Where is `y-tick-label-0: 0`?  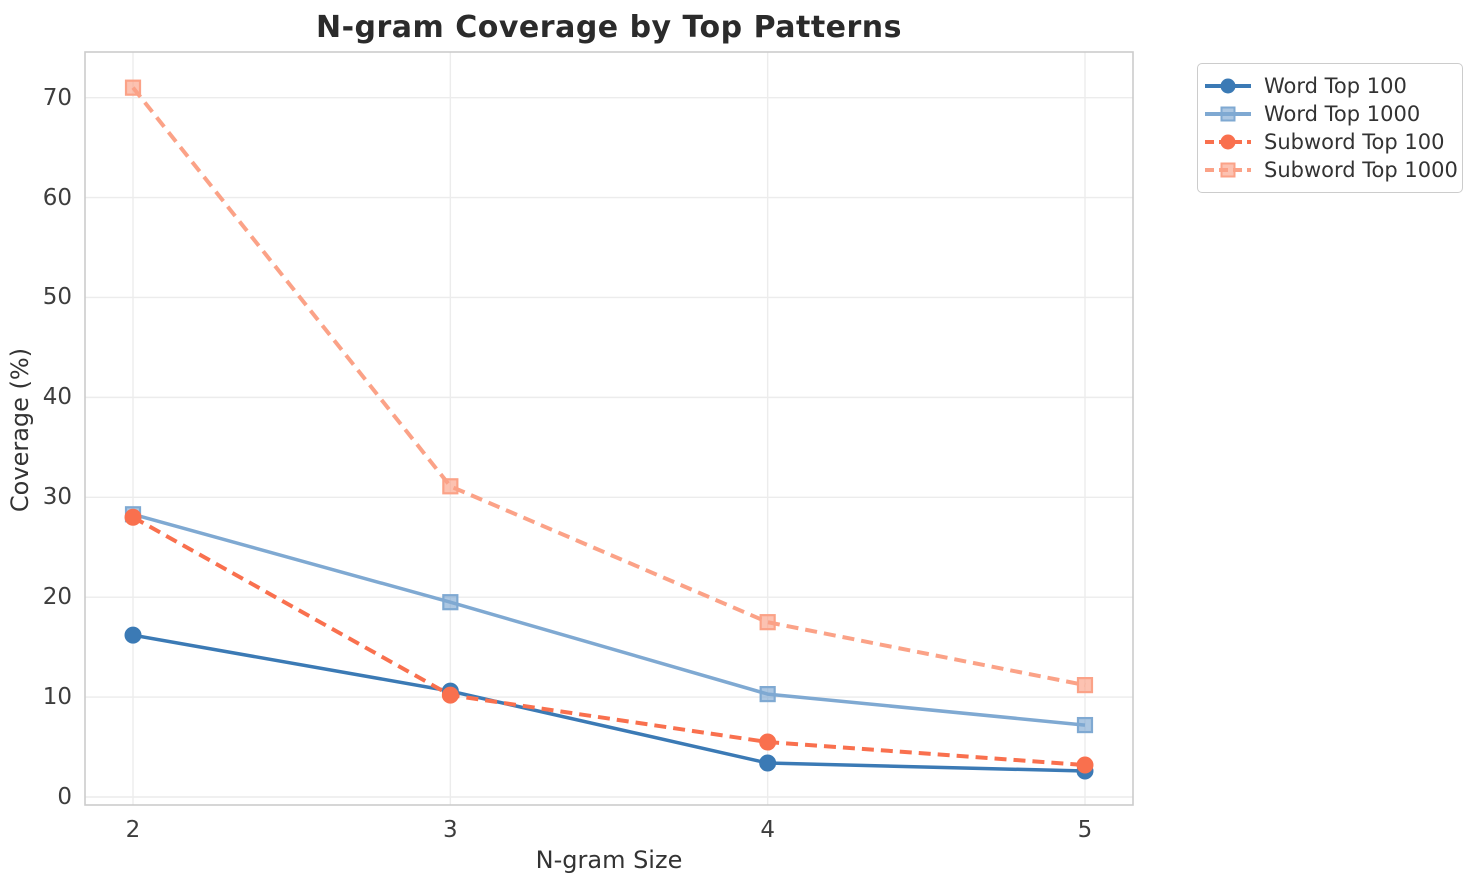 y-tick-label-0: 0 is located at coordinates (64, 797).